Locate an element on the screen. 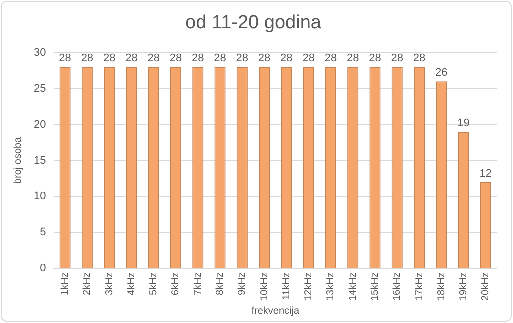  x-tick-label: 7kHz is located at coordinates (198, 284).